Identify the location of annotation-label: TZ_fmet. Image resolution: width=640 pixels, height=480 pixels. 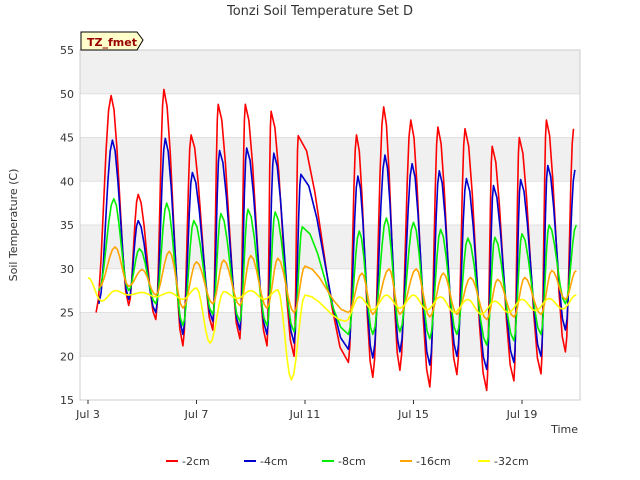
(112, 42).